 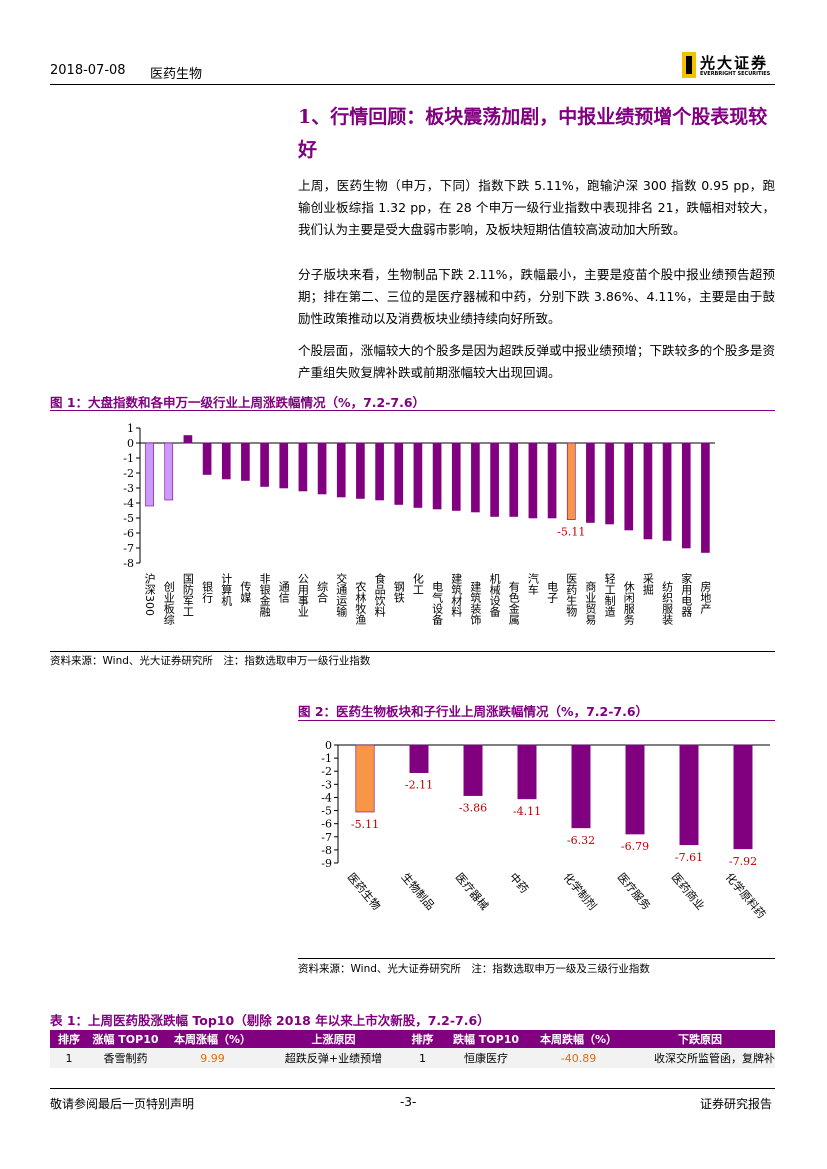 I want to click on x-tick-label: 计算机, so click(x=226, y=589).